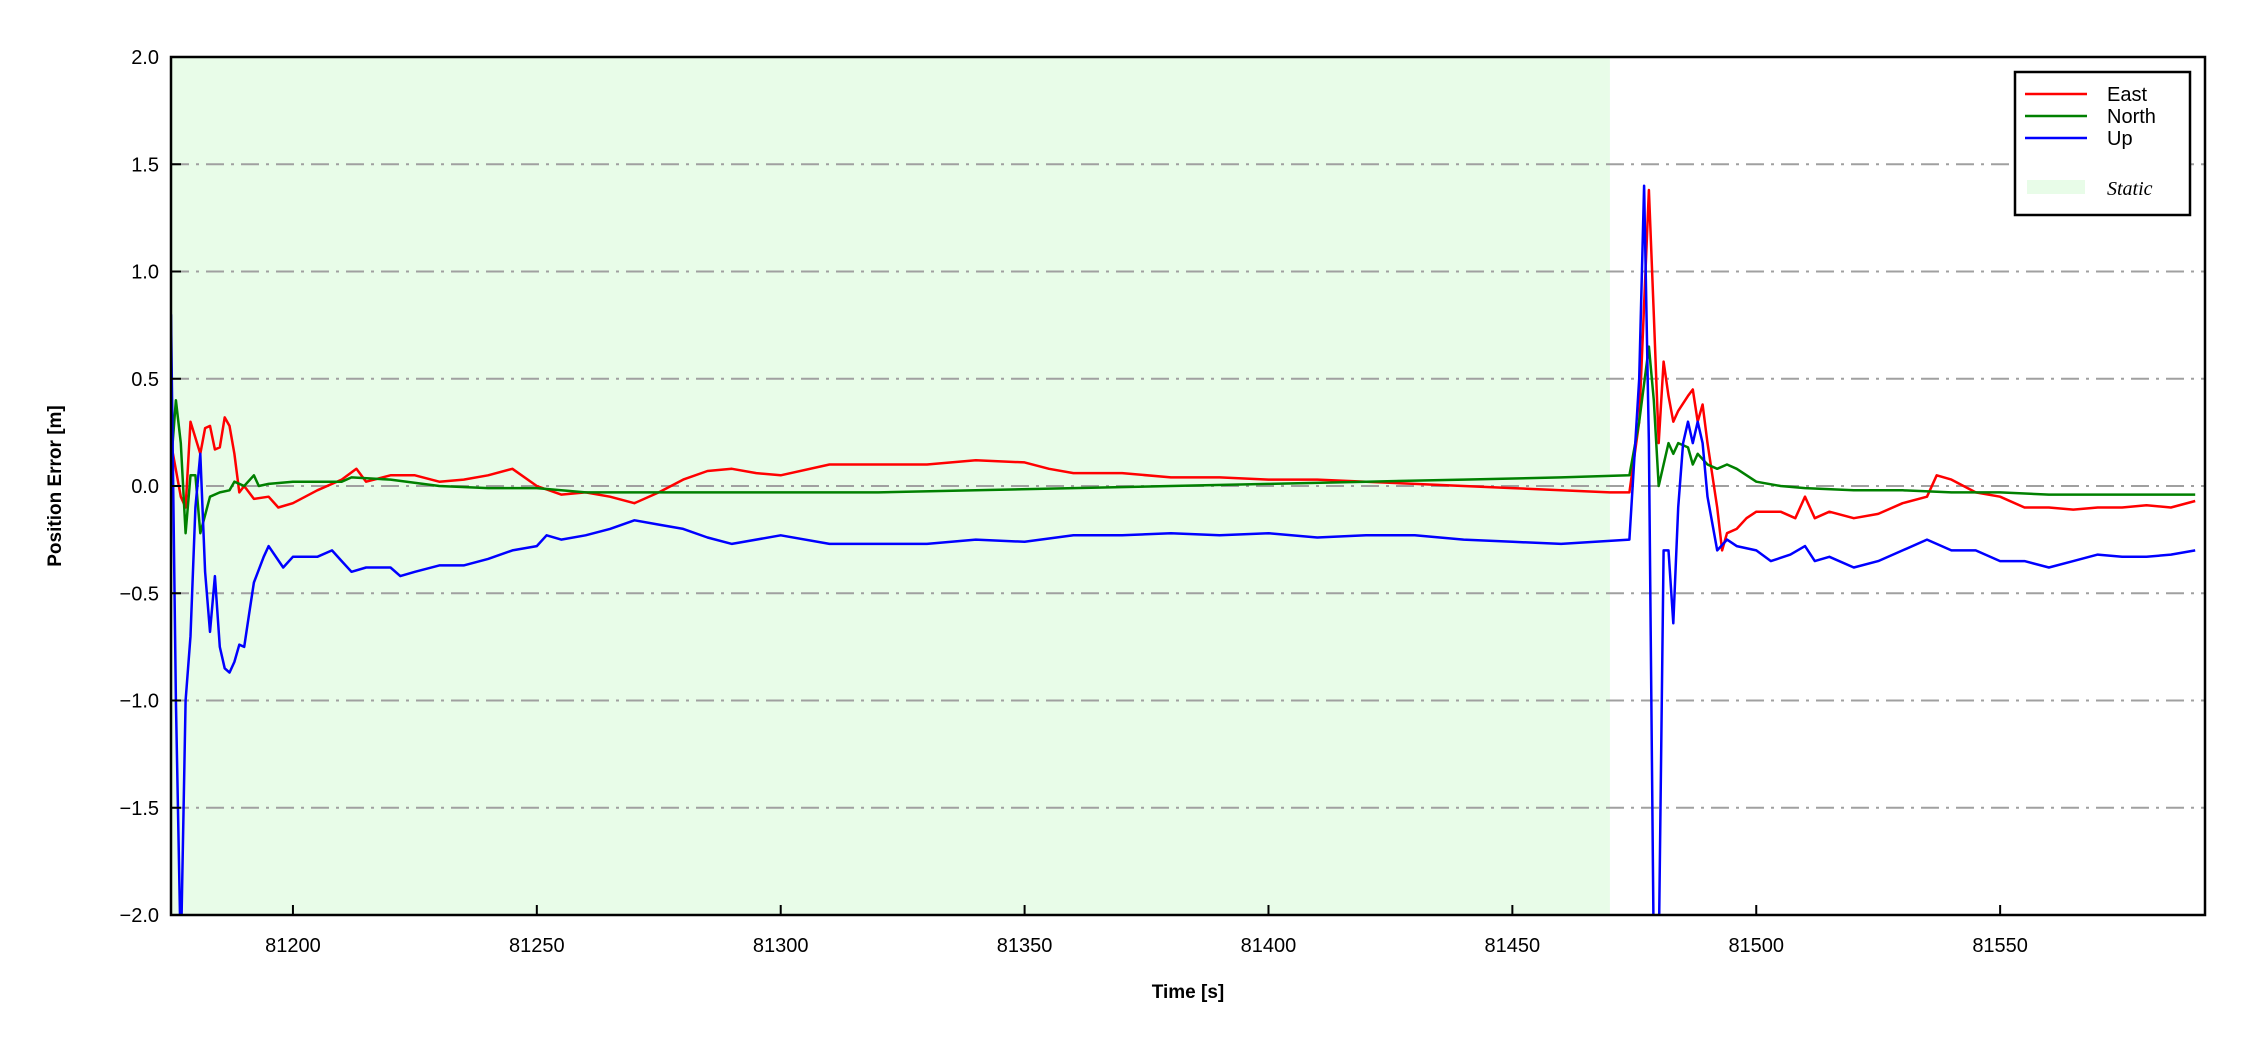 This screenshot has height=1050, width=2250. Describe the element at coordinates (2000, 946) in the screenshot. I see `x-tick-label: 81550` at that location.